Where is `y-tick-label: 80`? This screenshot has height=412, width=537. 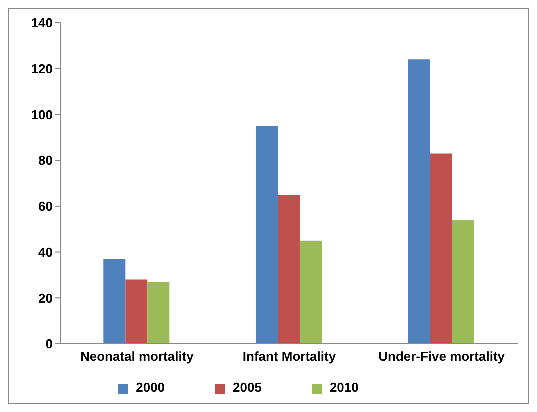 y-tick-label: 80 is located at coordinates (45, 160).